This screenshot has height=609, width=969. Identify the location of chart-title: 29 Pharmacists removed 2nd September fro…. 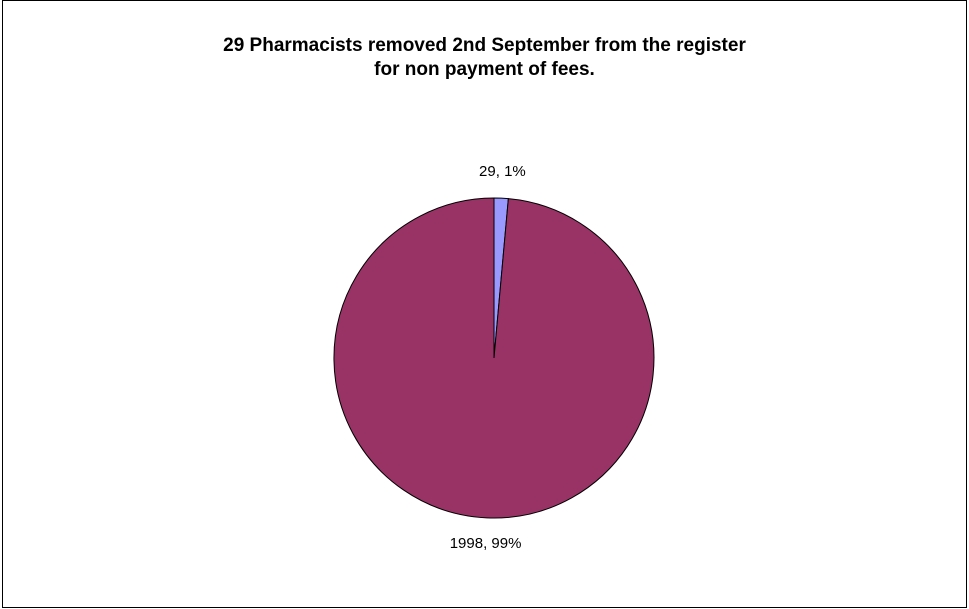
(484, 58).